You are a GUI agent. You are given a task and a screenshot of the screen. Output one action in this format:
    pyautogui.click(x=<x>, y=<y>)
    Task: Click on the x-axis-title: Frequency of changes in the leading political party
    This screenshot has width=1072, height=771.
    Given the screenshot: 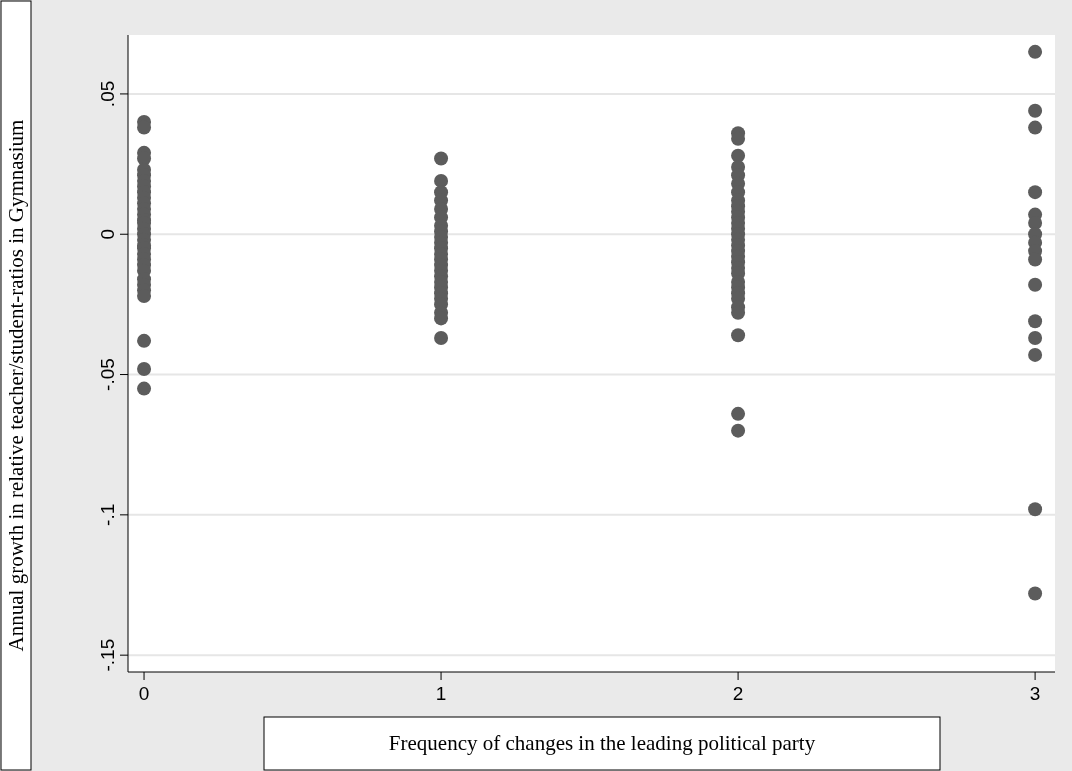 What is the action you would take?
    pyautogui.click(x=602, y=743)
    